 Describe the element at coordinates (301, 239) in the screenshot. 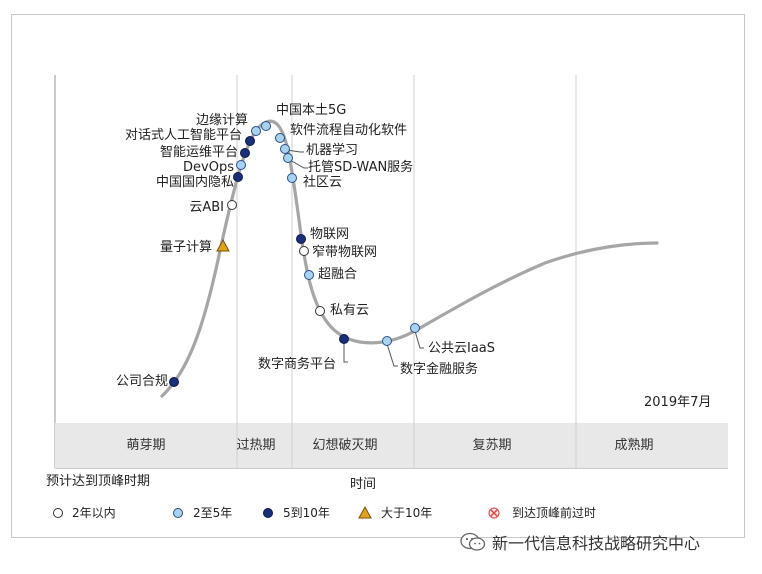

I see `tech-12-marker` at that location.